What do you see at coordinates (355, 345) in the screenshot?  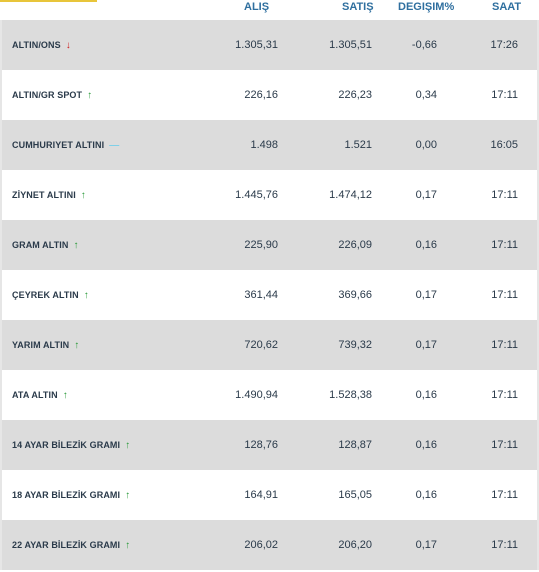 I see `satis-value: 739,32` at bounding box center [355, 345].